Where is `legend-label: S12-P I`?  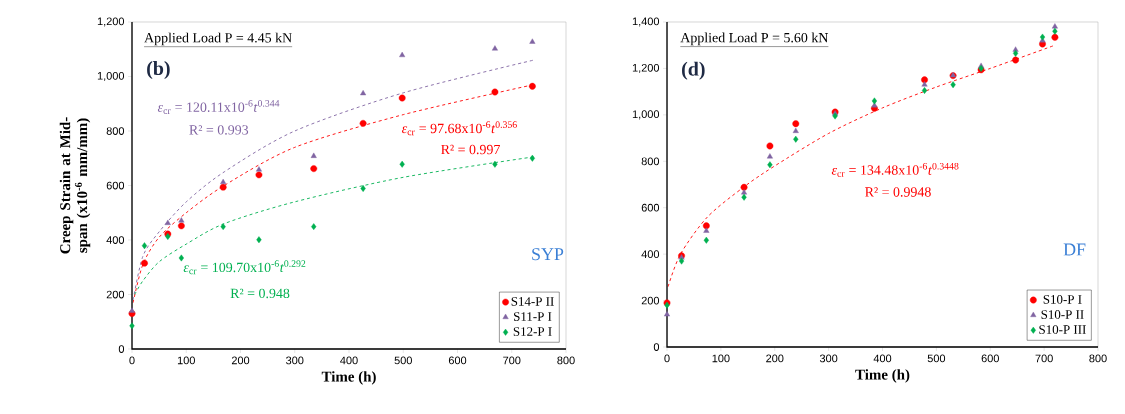
legend-label: S12-P I is located at coordinates (532, 331).